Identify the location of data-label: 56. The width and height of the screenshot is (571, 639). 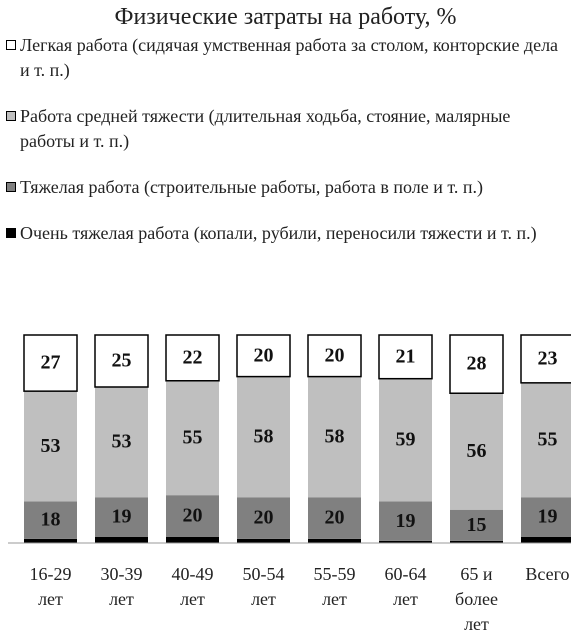
(477, 451).